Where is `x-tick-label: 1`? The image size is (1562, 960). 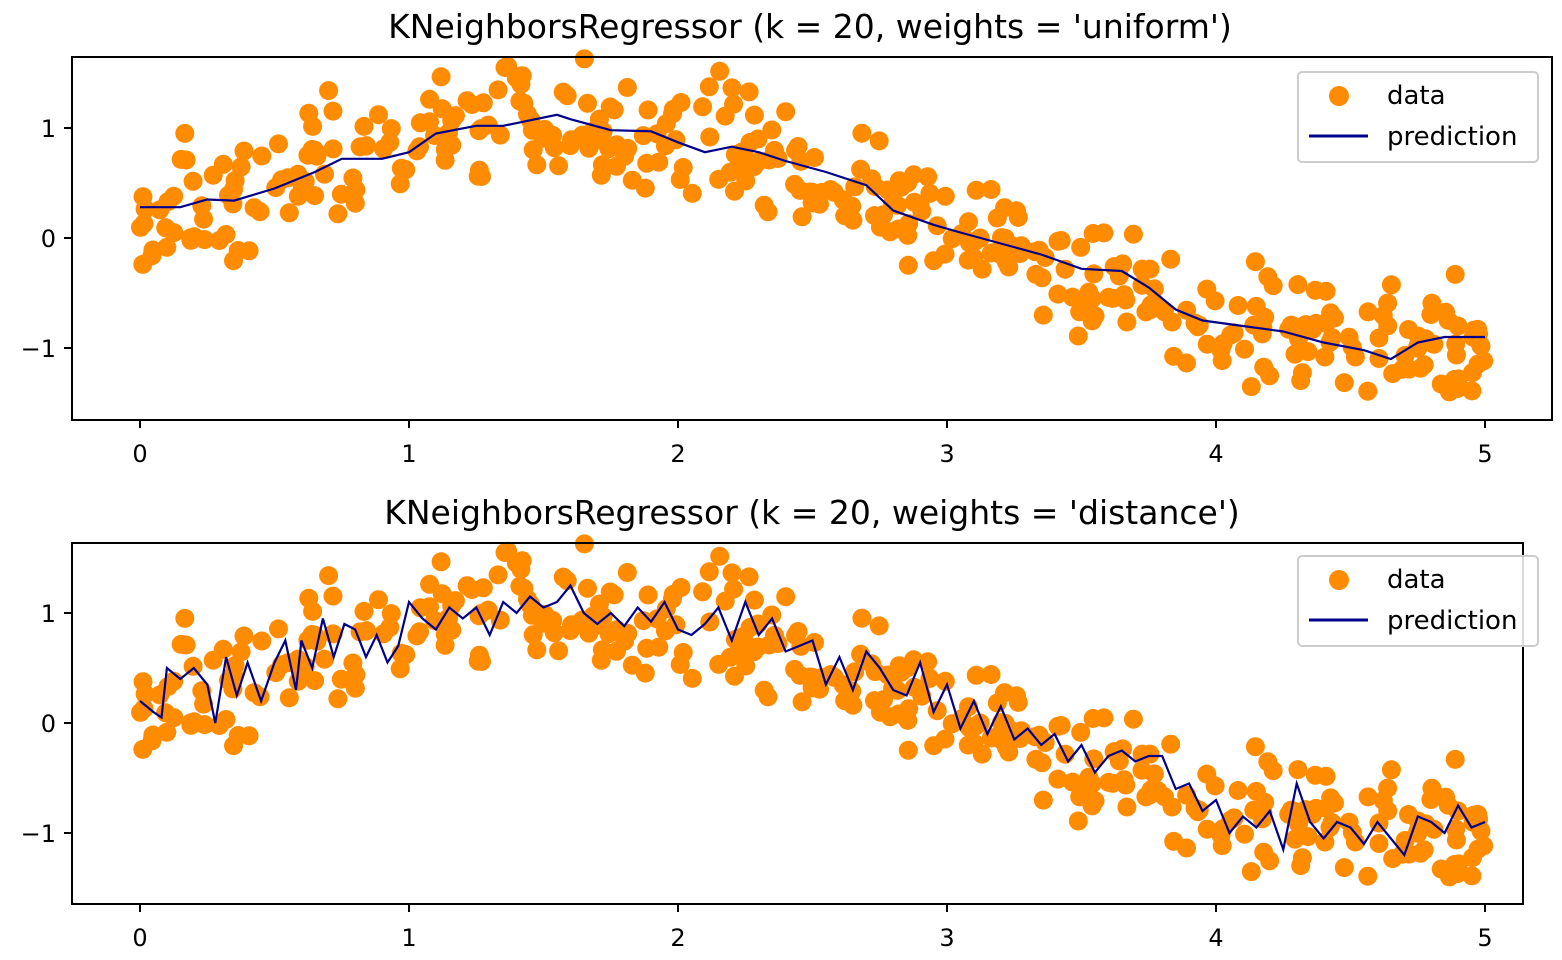 x-tick-label: 1 is located at coordinates (408, 454).